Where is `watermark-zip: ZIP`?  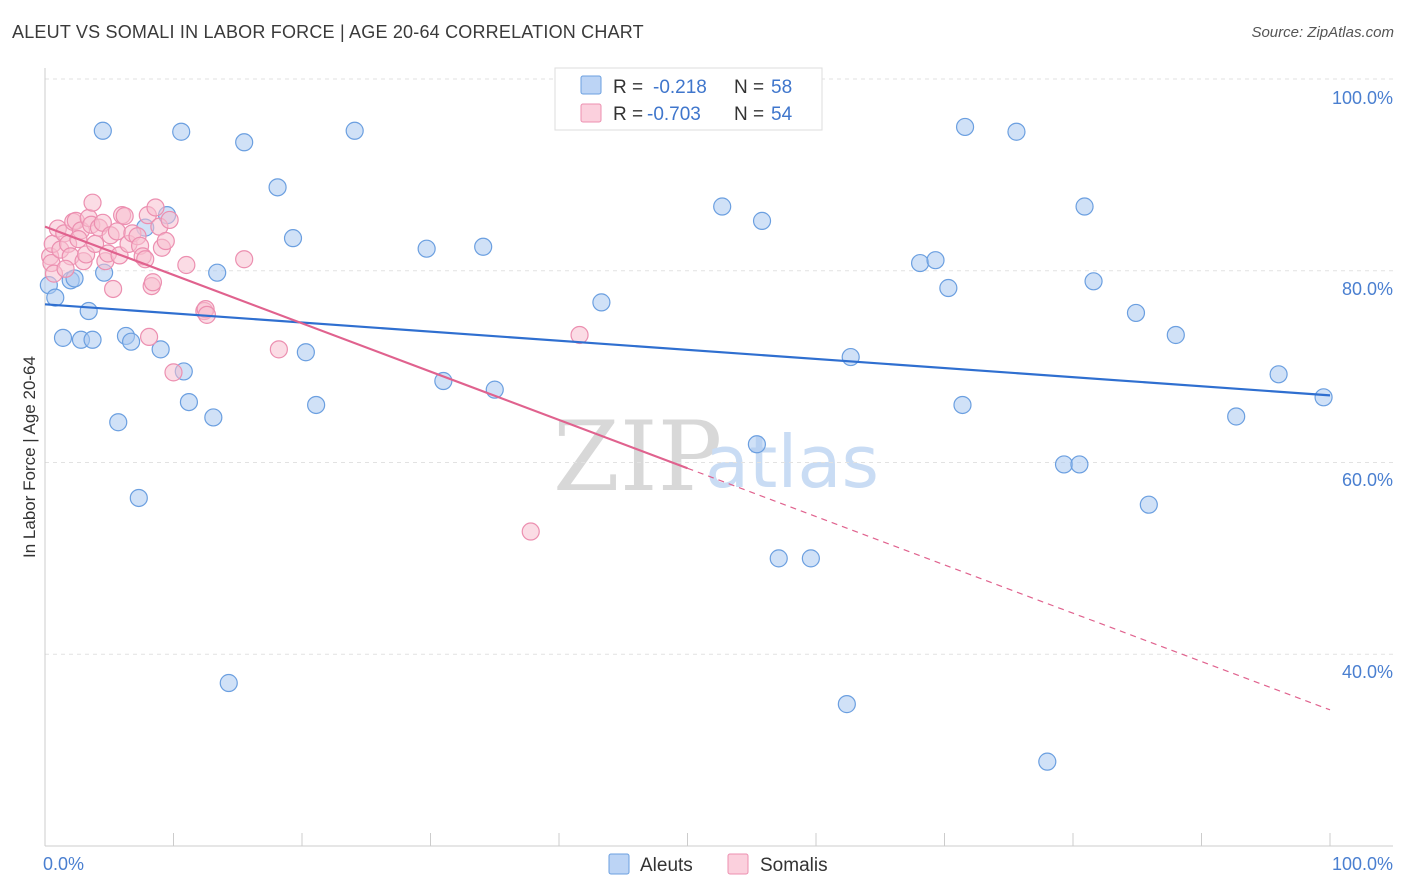 watermark-zip: ZIP is located at coordinates (637, 457).